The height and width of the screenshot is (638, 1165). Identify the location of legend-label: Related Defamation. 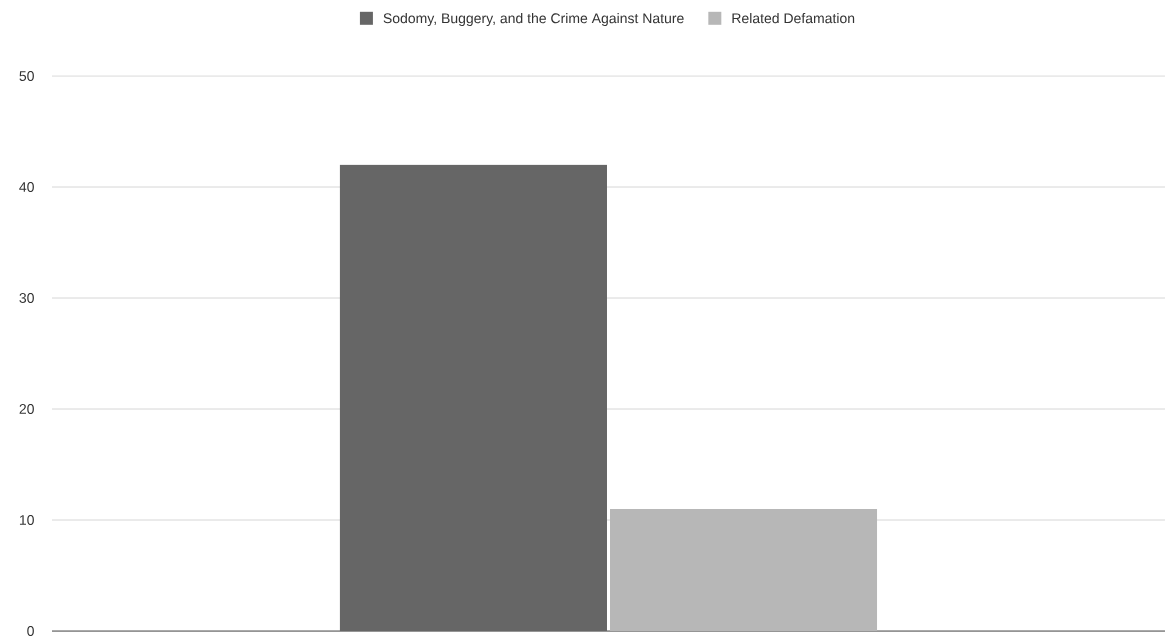
(793, 18).